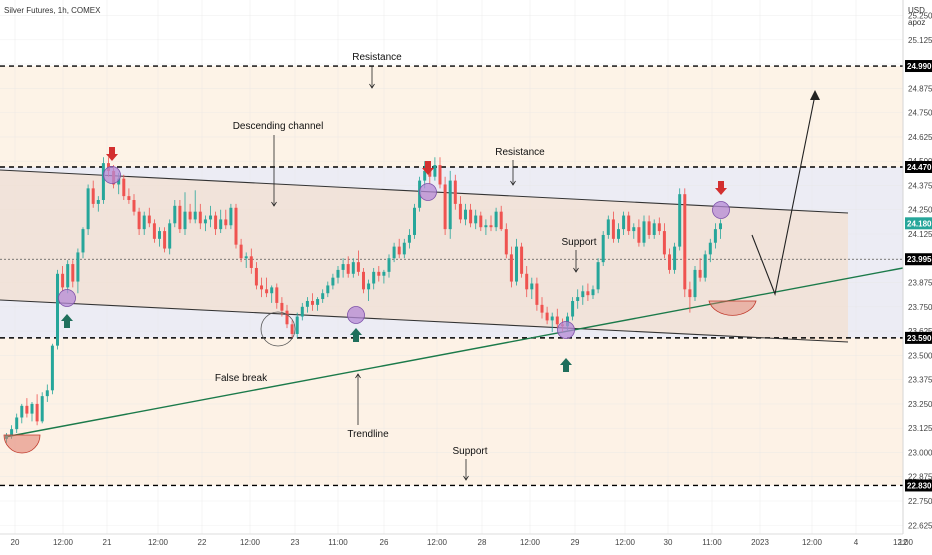 The image size is (932, 555). Describe the element at coordinates (920, 501) in the screenshot. I see `price-tick-label-20: 22.750` at that location.